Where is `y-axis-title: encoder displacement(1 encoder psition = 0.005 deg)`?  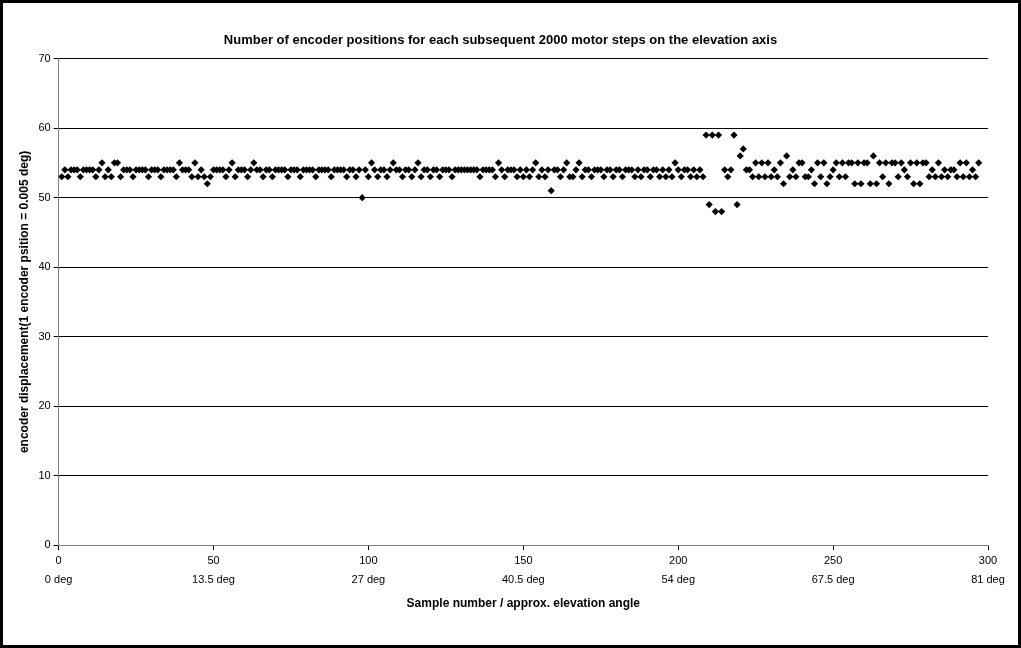
y-axis-title: encoder displacement(1 encoder psition = 0.005 deg) is located at coordinates (23, 302).